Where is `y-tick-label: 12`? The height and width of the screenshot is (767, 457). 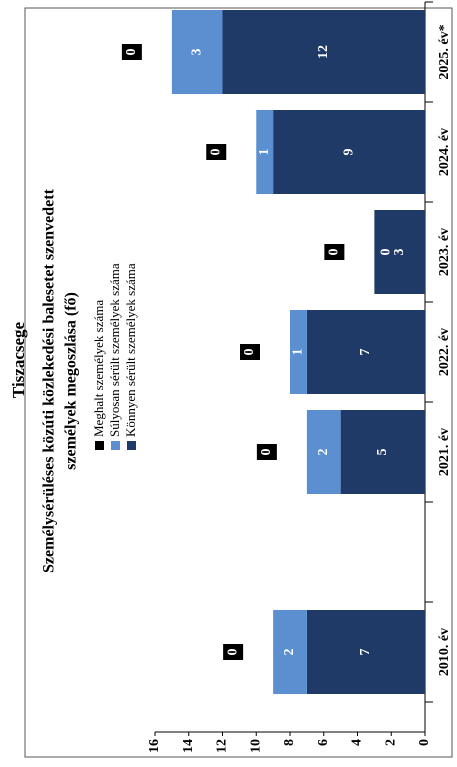
y-tick-label: 12 is located at coordinates (222, 746).